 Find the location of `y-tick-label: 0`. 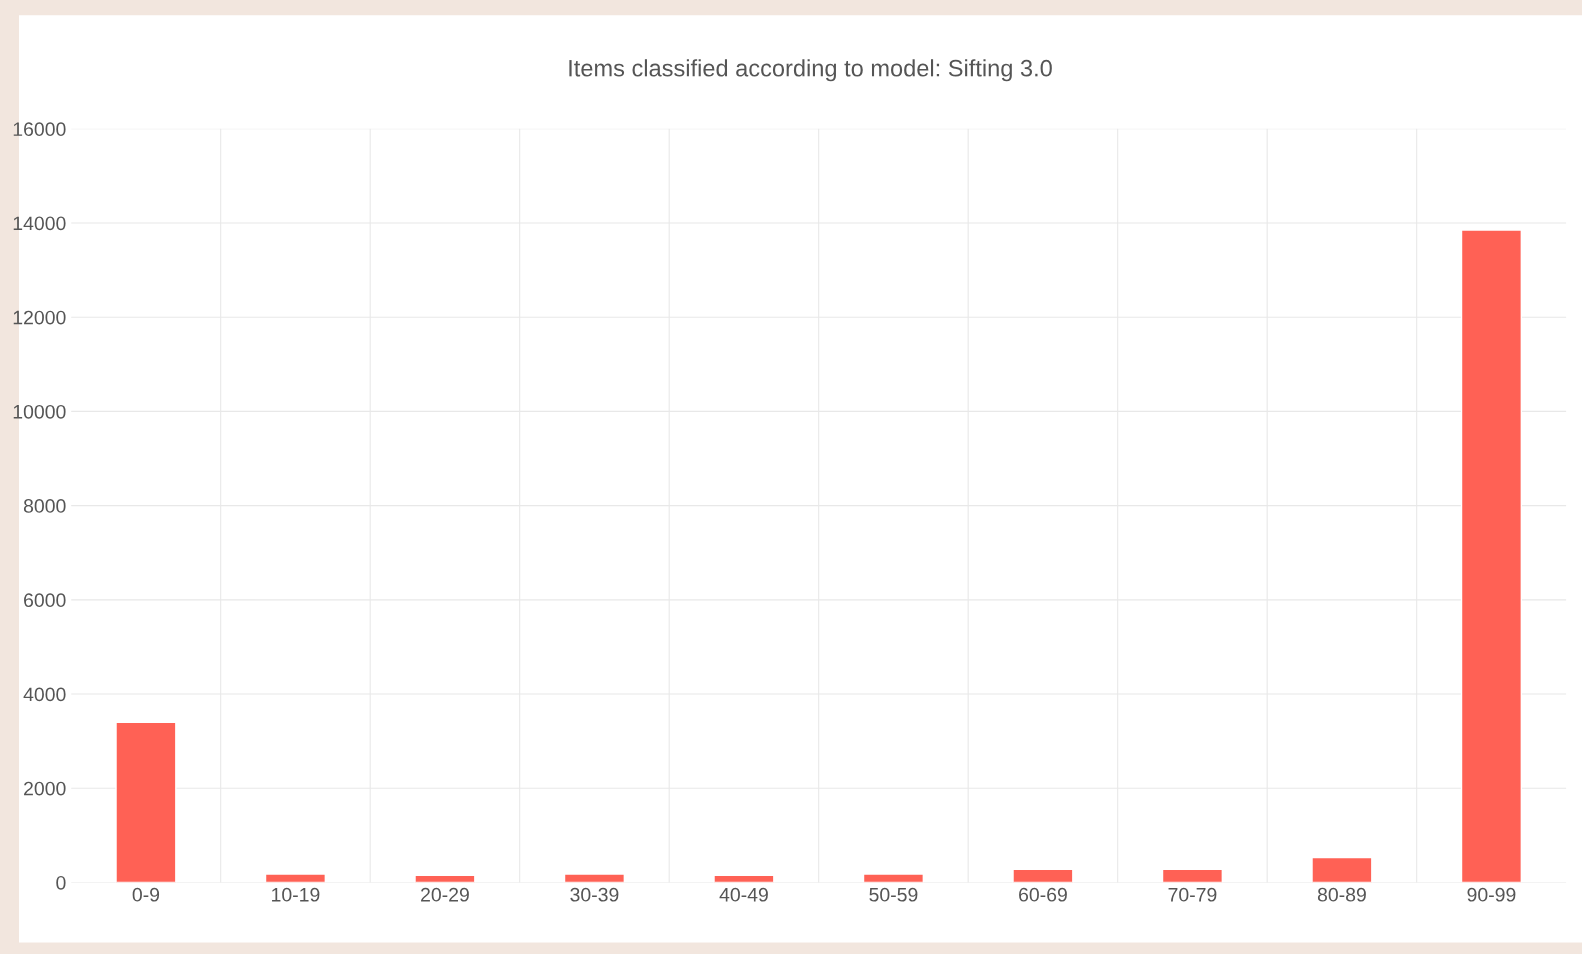

y-tick-label: 0 is located at coordinates (61, 882).